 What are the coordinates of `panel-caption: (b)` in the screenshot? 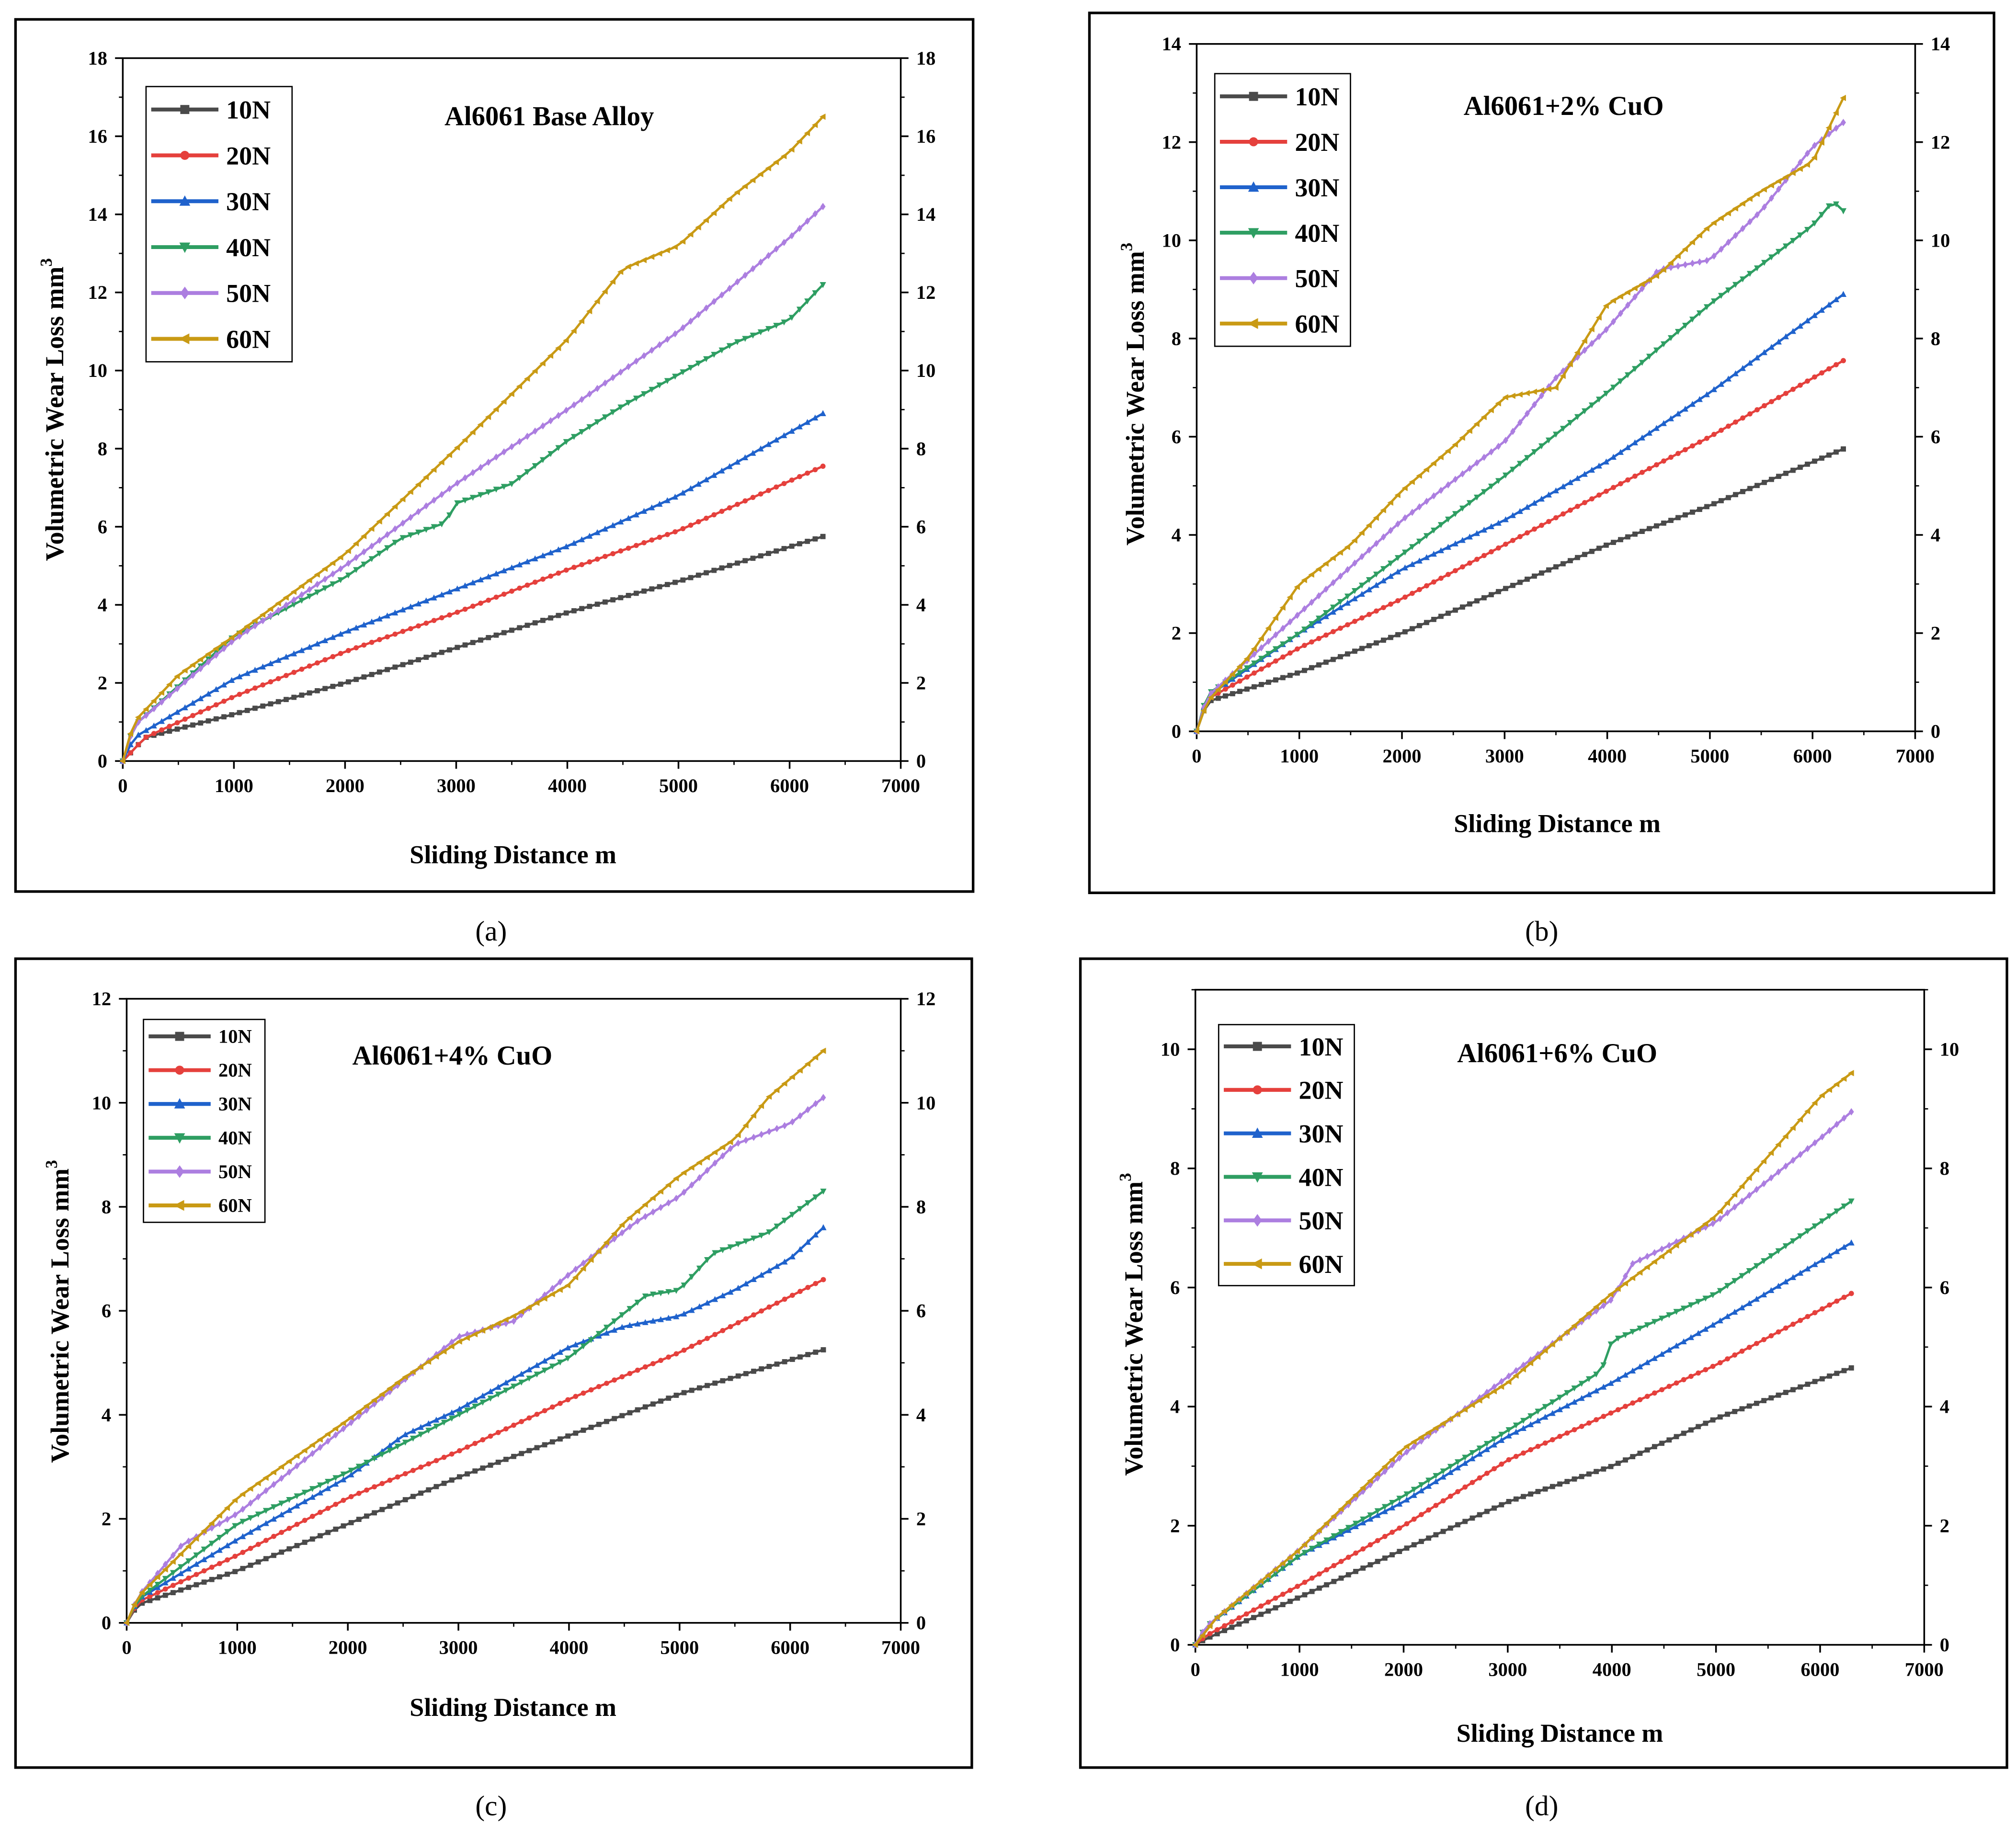 It's located at (1541, 931).